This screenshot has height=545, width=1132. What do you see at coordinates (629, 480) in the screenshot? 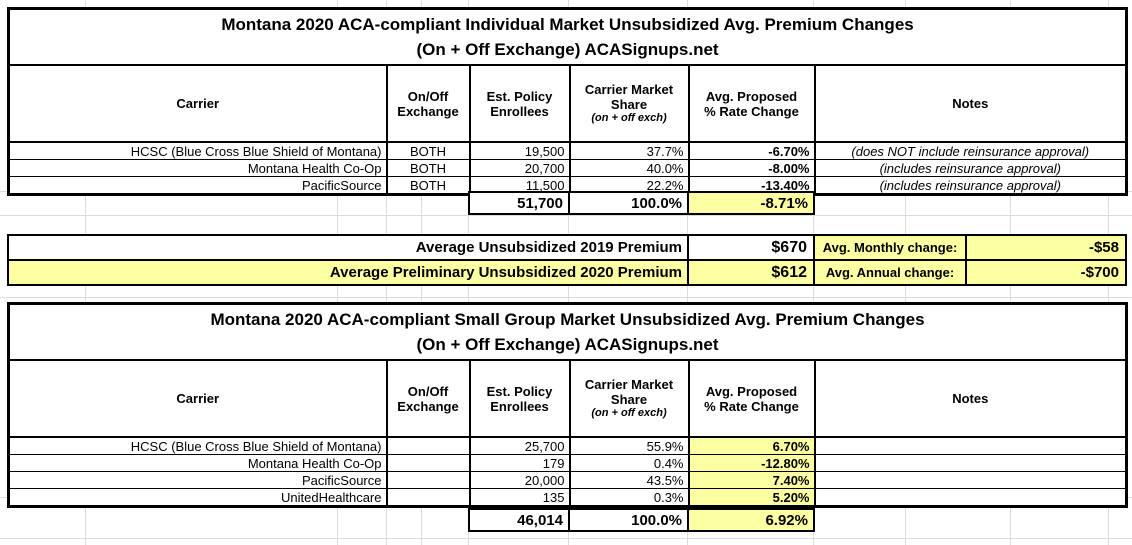
I see `share-cell: 43.5%` at bounding box center [629, 480].